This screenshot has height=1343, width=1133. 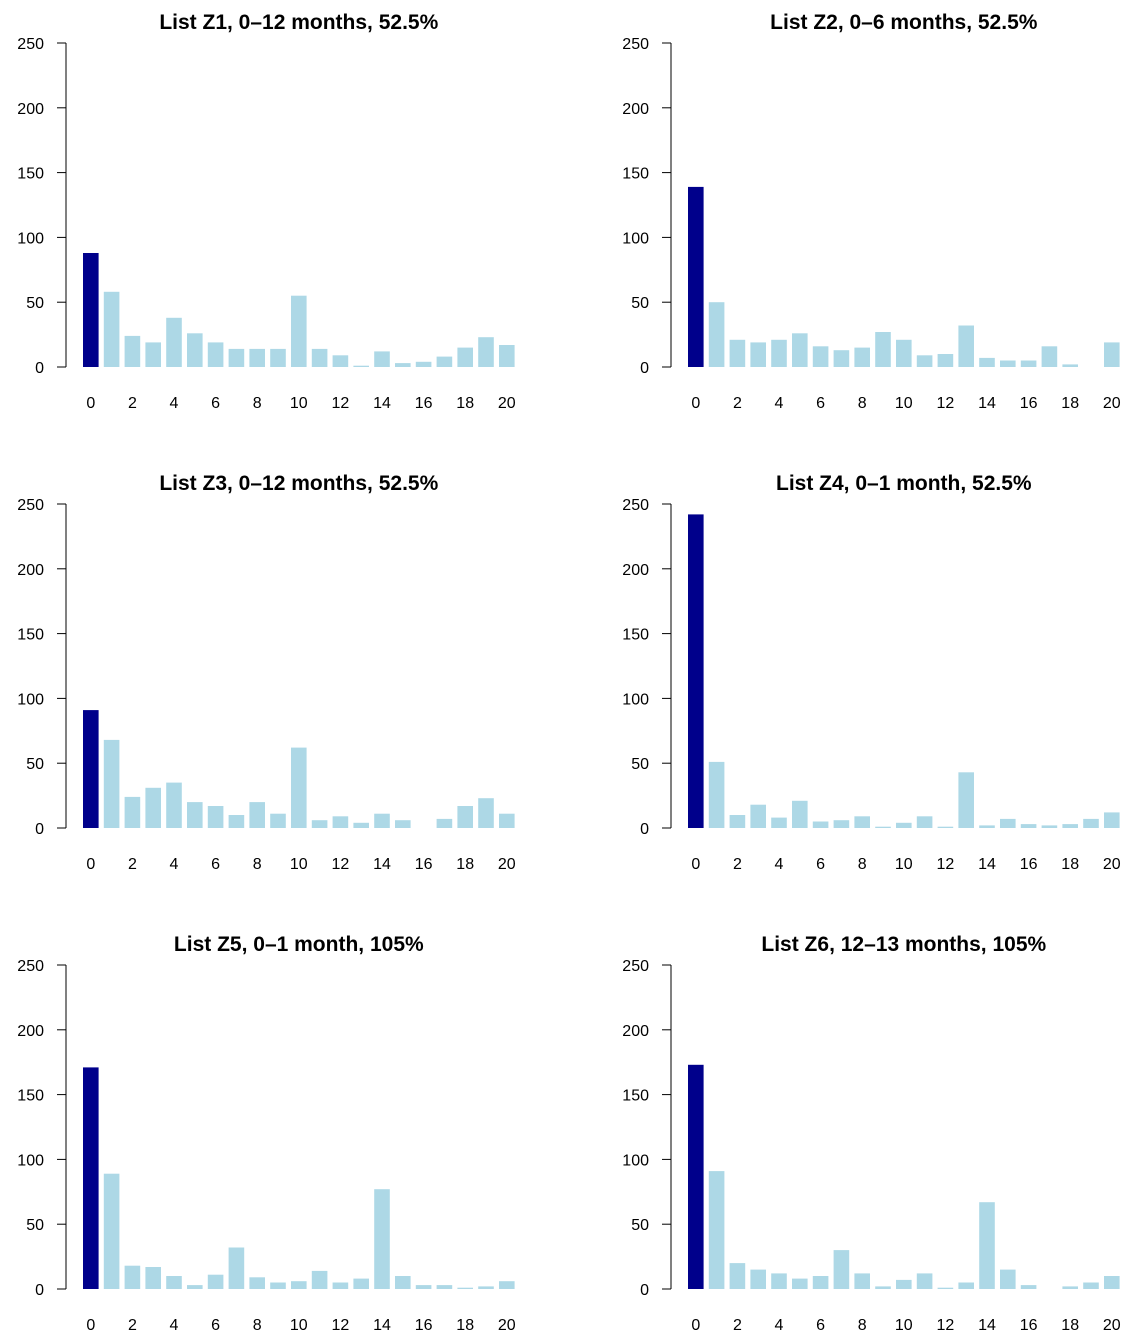 I want to click on y-tick-label: 150, so click(x=635, y=174).